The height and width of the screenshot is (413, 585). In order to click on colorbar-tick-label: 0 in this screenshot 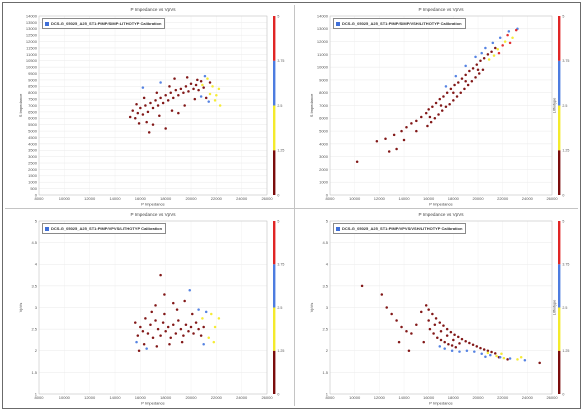, I will do `click(278, 394)`.